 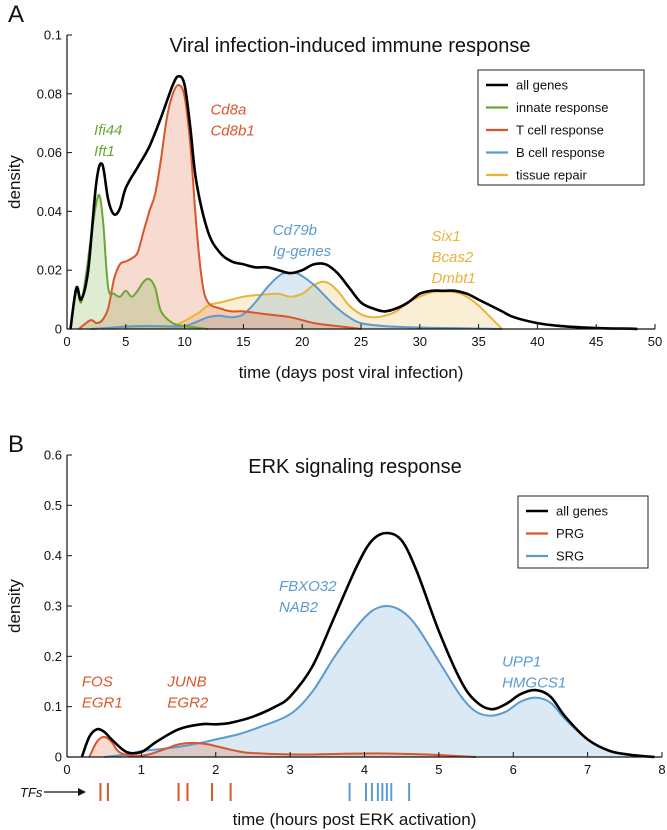 What do you see at coordinates (446, 236) in the screenshot?
I see `gene-annotation: Six1` at bounding box center [446, 236].